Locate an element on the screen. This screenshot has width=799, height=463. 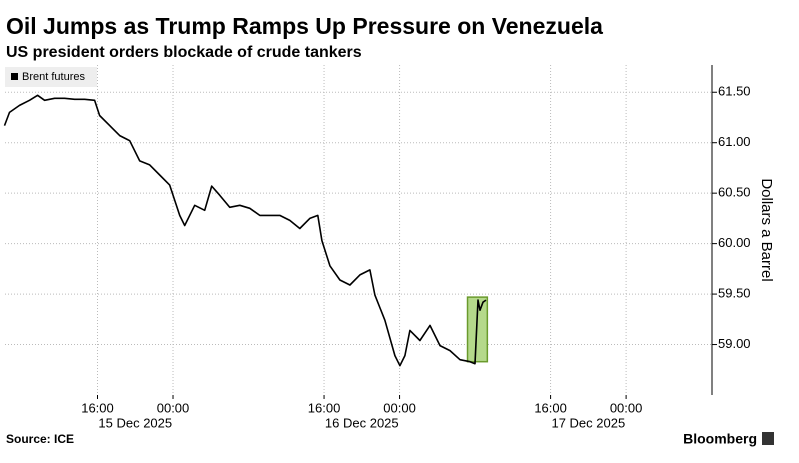
legend-label: Brent futures is located at coordinates (53, 77).